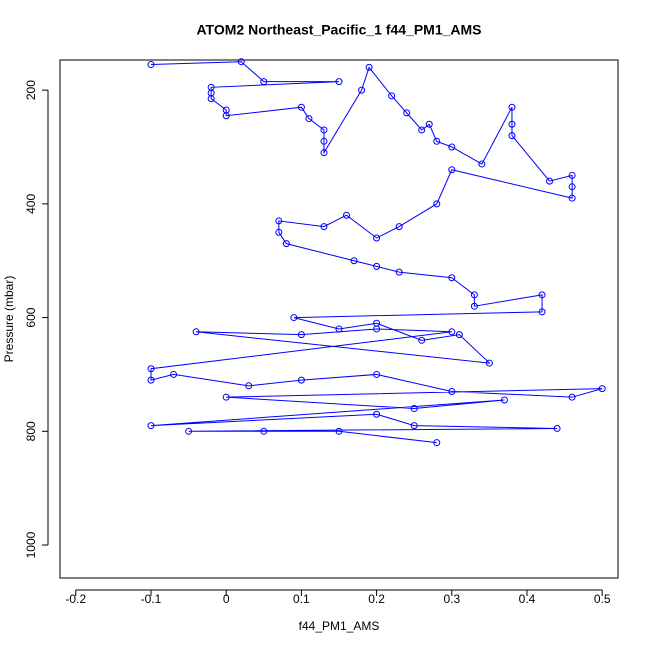 This screenshot has width=650, height=650. I want to click on x-tick-label: 0.3, so click(451, 599).